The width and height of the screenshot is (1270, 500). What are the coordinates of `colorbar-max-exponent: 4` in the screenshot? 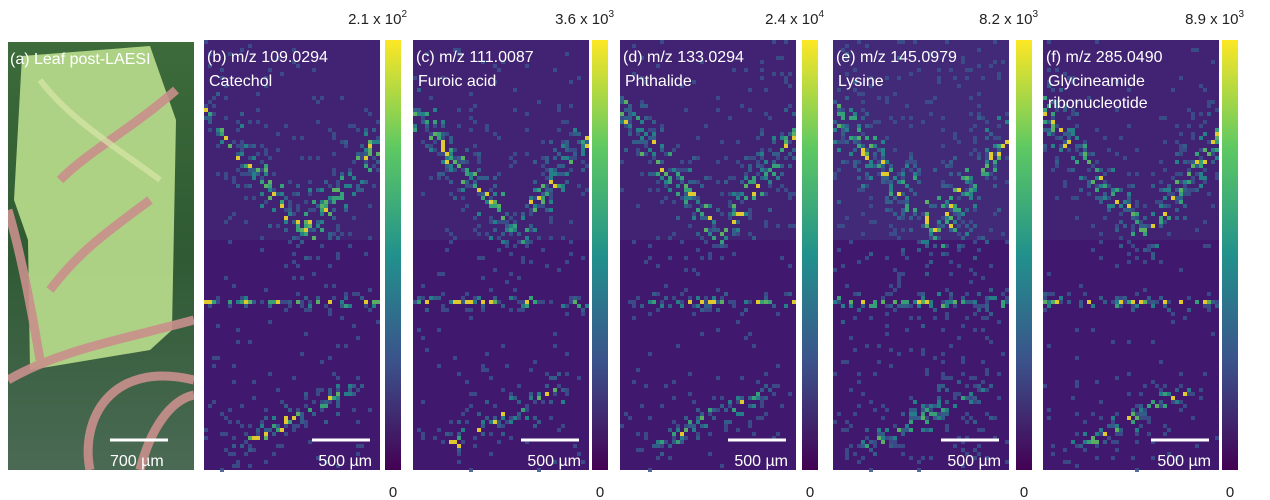 It's located at (821, 14).